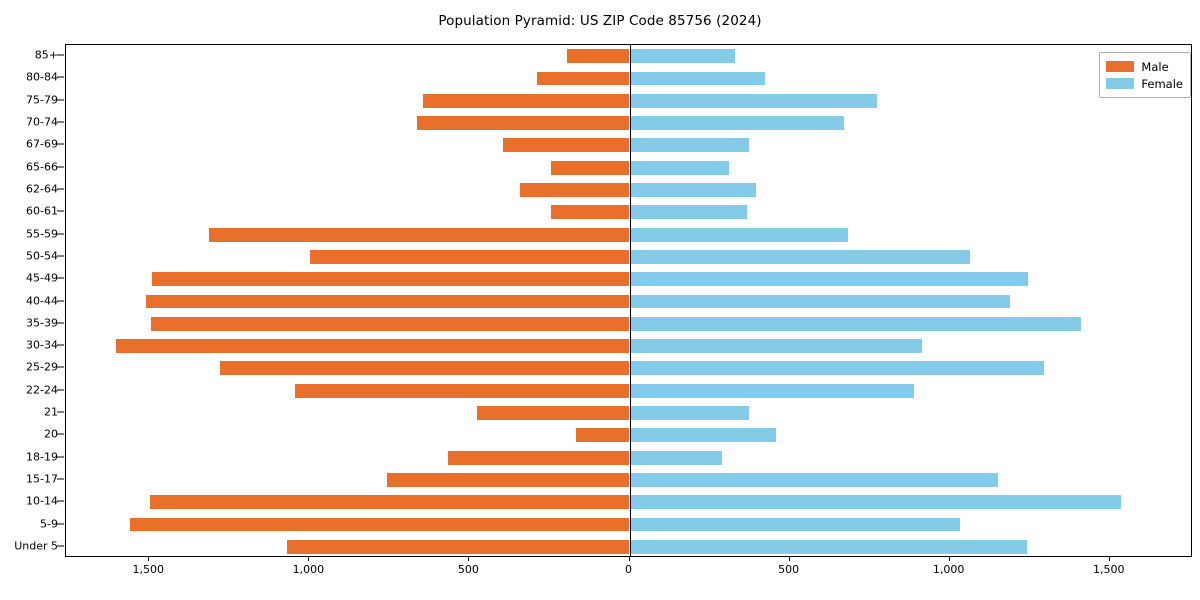 This screenshot has height=600, width=1200. Describe the element at coordinates (1155, 66) in the screenshot. I see `legend-label: Male` at that location.